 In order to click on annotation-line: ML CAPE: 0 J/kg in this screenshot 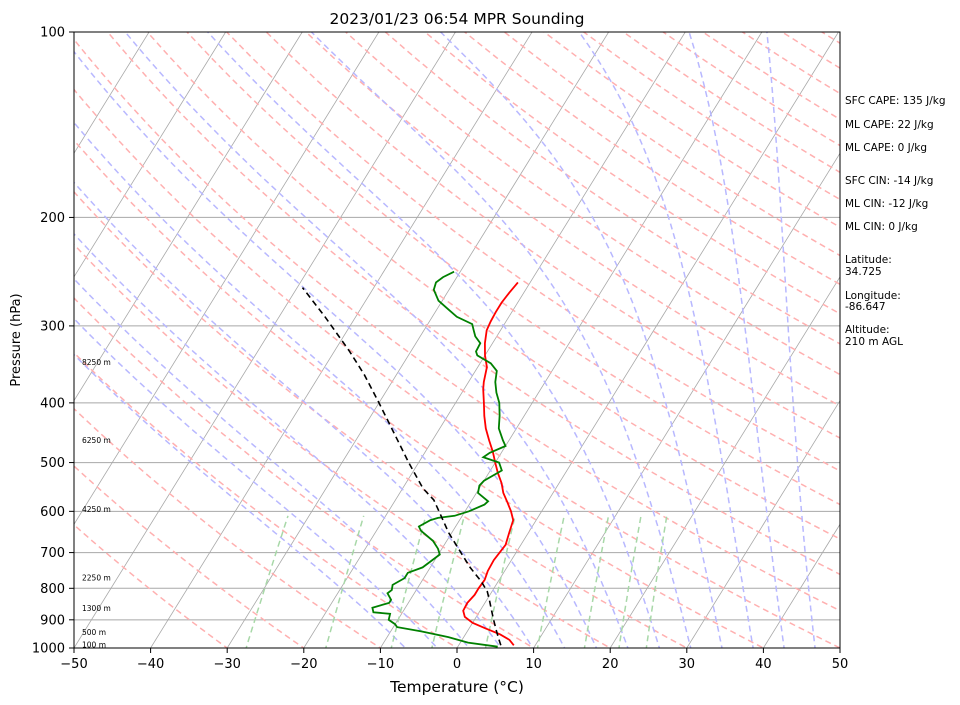, I will do `click(886, 148)`.